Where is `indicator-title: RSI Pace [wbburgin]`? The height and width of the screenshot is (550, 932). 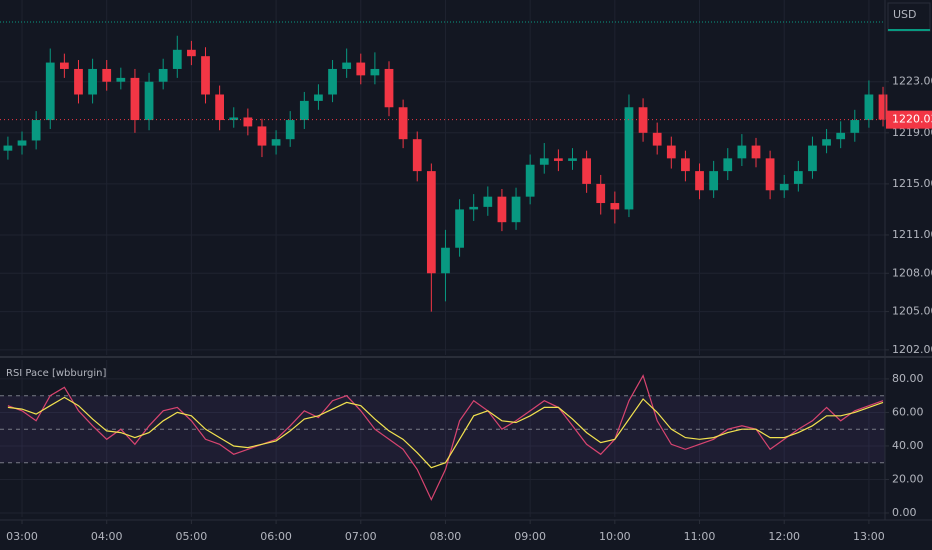 indicator-title: RSI Pace [wbburgin] is located at coordinates (56, 373).